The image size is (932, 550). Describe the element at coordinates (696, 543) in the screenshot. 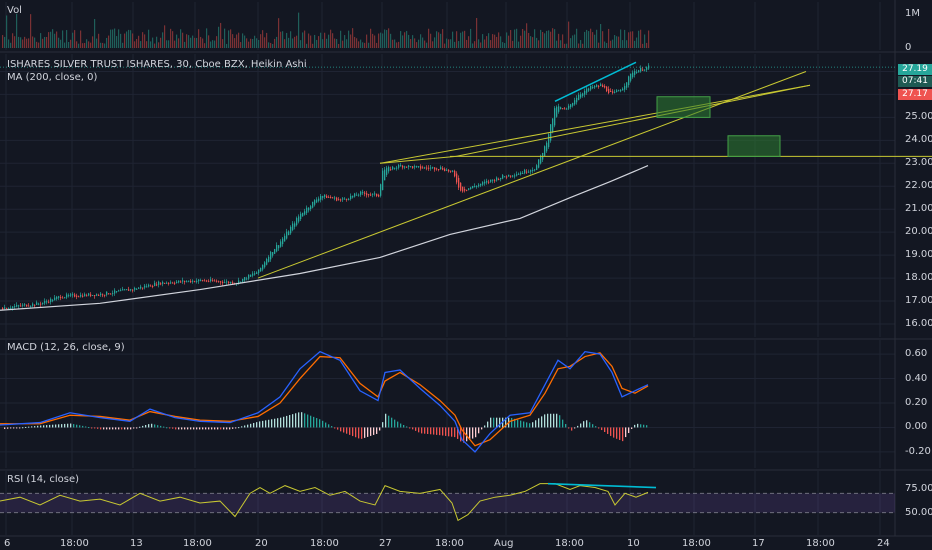

I see `time-axis-tick-11: 18:00` at that location.